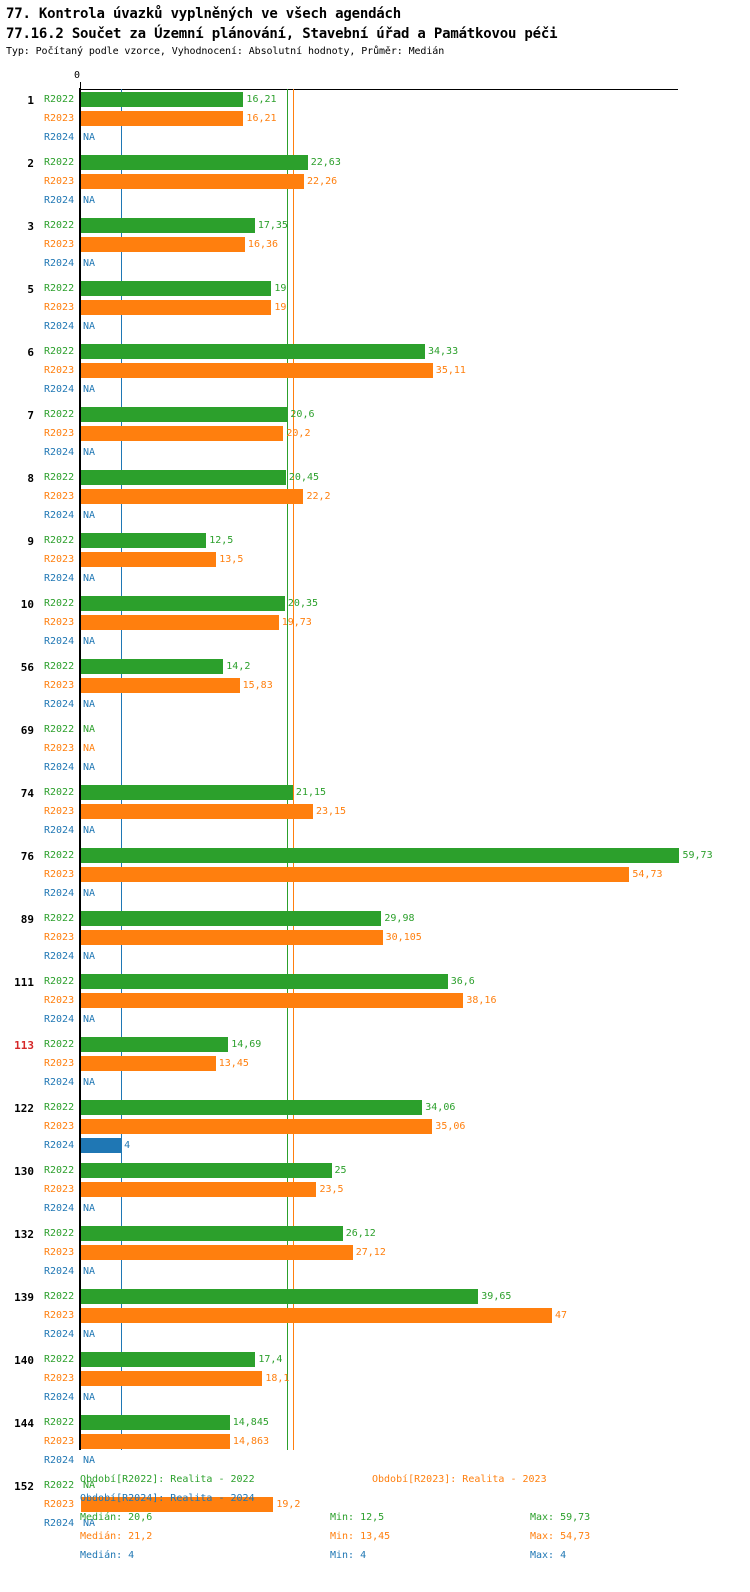  Describe the element at coordinates (30, 100) in the screenshot. I see `category-label: 1` at that location.